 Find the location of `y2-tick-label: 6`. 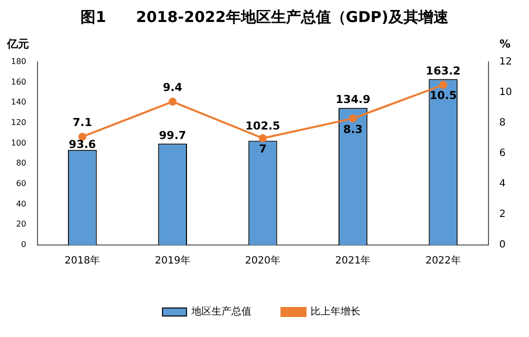

y2-tick-label: 6 is located at coordinates (502, 154).